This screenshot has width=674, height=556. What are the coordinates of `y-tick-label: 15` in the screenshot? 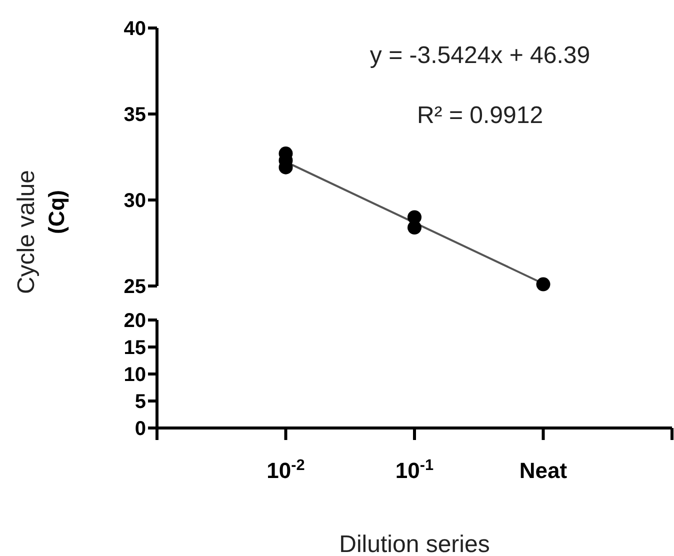 It's located at (135, 348).